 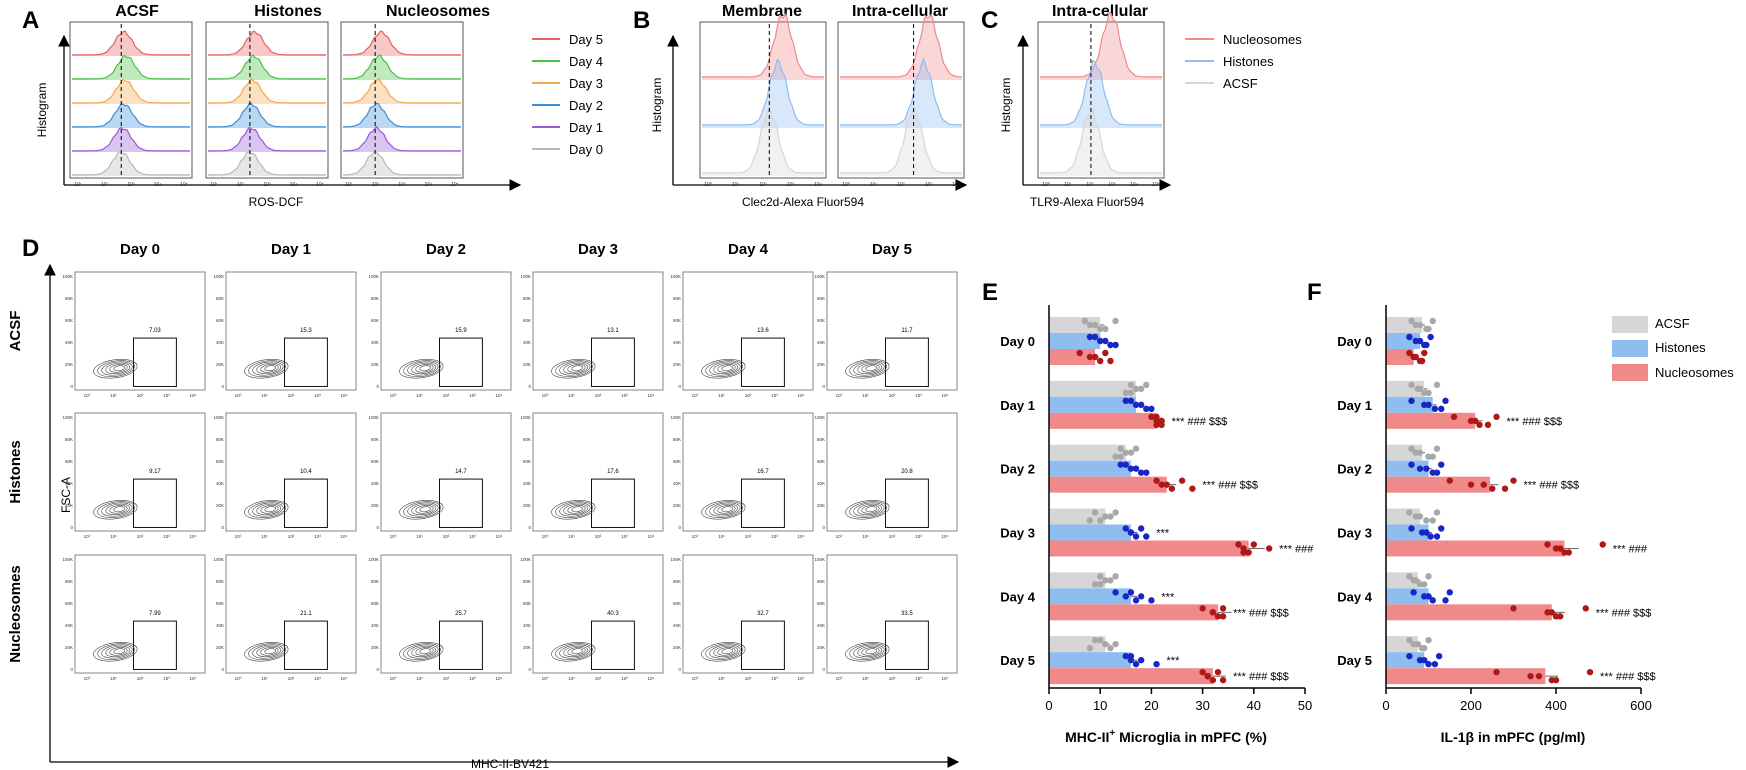 What do you see at coordinates (721, 678) in the screenshot?
I see `panel-d-xtick-r2-c4-1: 10¹` at bounding box center [721, 678].